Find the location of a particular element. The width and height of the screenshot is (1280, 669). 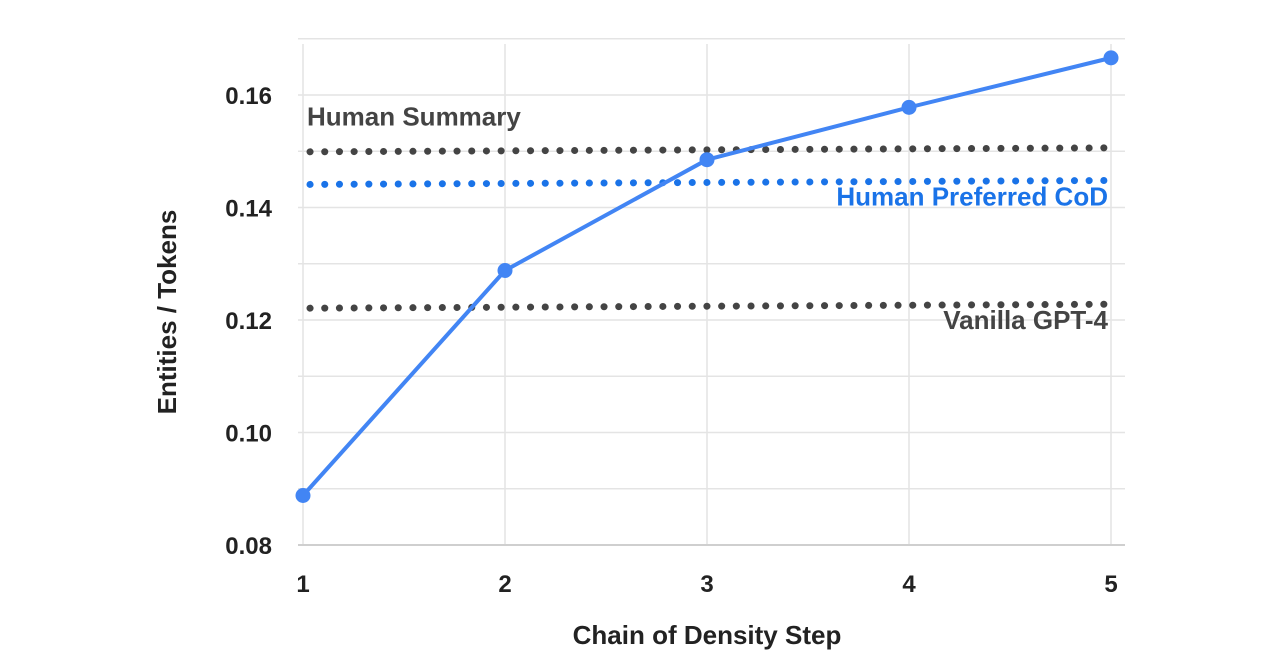

x-tick-label: 1 is located at coordinates (302, 584).